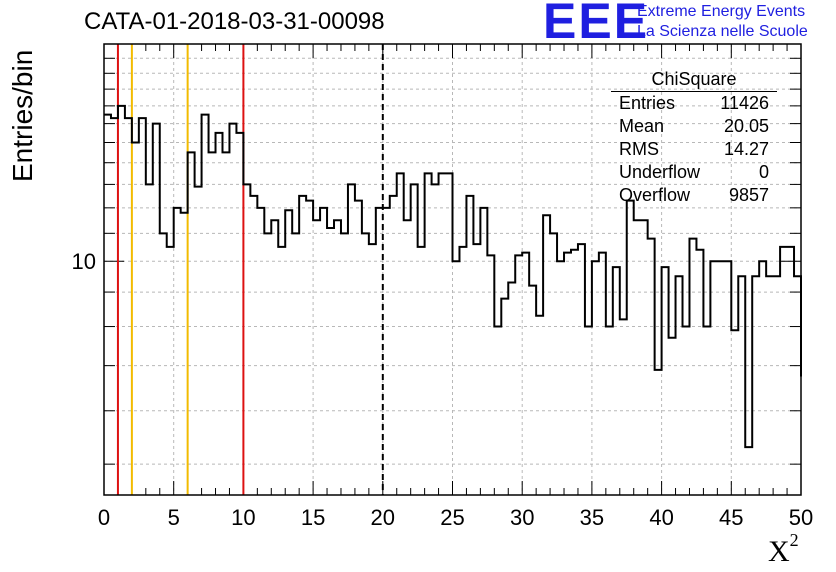 The width and height of the screenshot is (836, 572). Describe the element at coordinates (694, 80) in the screenshot. I see `stats-title: ChiSquare` at that location.